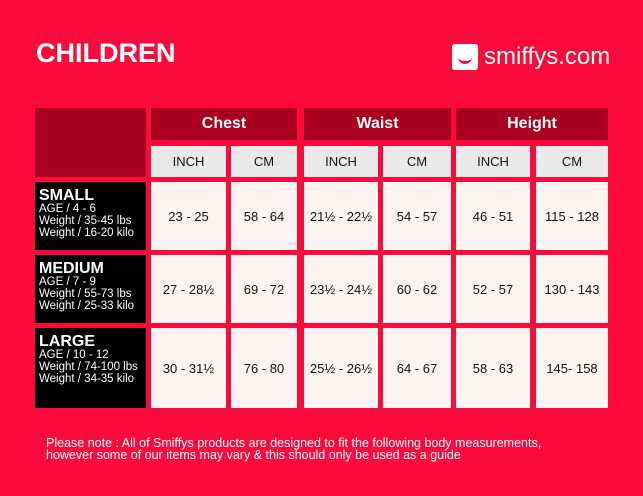 This screenshot has height=496, width=643. What do you see at coordinates (572, 368) in the screenshot?
I see `table-cell: 145- 158` at bounding box center [572, 368].